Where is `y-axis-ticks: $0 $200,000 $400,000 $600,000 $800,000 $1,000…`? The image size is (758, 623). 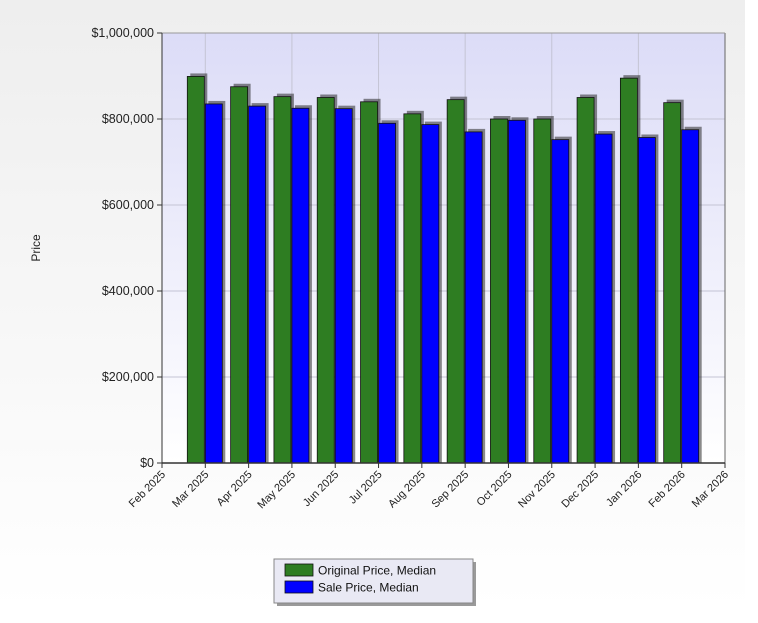
y-axis-ticks: $0 $200,000 $400,000 $600,000 $800,000 $1,000… is located at coordinates (126, 248).